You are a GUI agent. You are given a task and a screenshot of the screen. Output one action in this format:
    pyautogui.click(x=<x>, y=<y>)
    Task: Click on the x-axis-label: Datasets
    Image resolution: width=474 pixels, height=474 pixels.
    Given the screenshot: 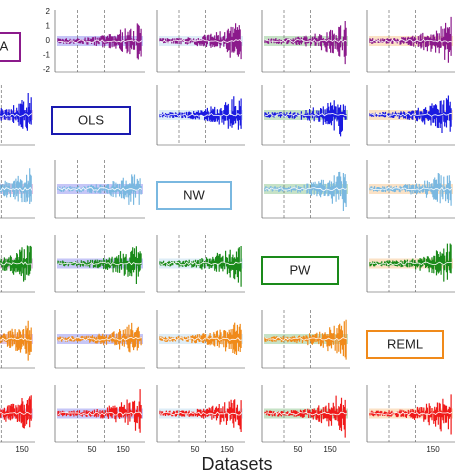 What is the action you would take?
    pyautogui.click(x=236, y=464)
    